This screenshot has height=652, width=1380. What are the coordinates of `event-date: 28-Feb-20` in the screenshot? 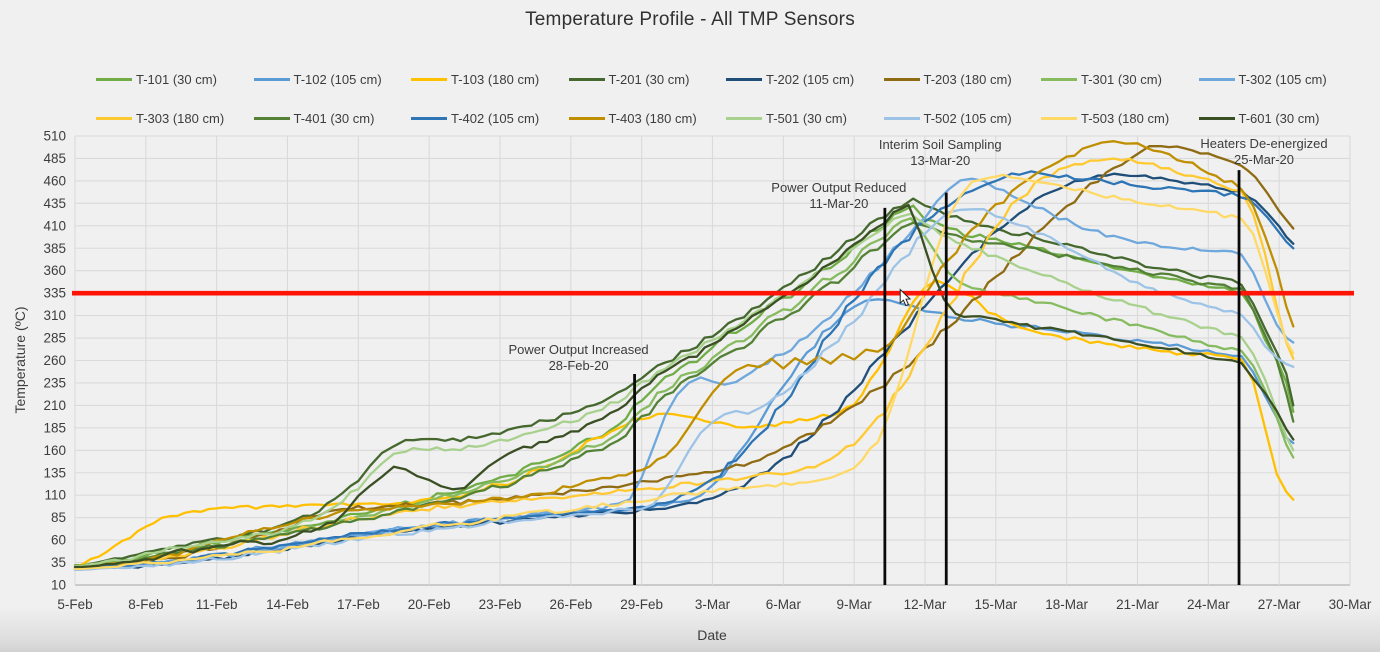 It's located at (578, 365).